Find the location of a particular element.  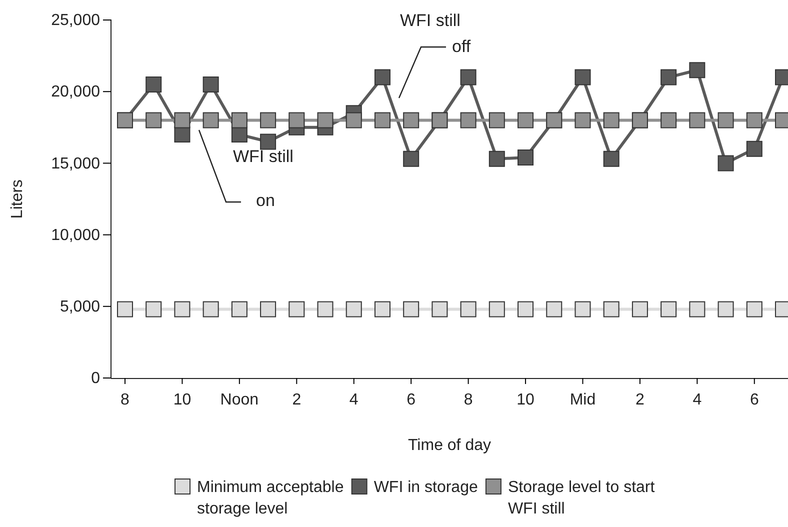

legend-label: Storage level to start WFI still is located at coordinates (582, 498).